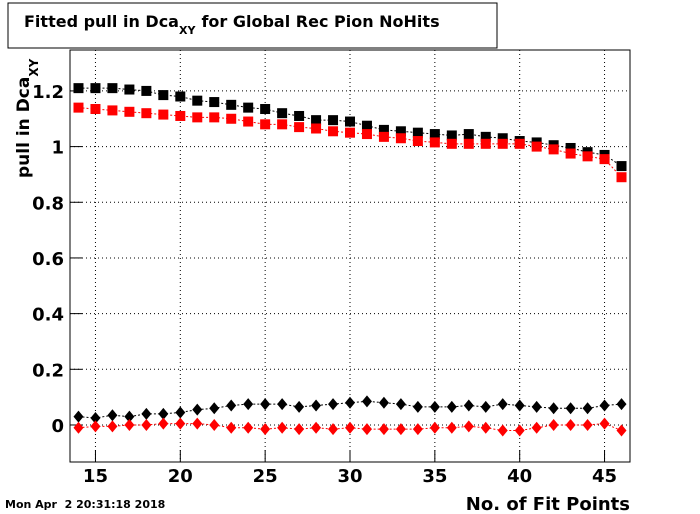 The width and height of the screenshot is (700, 514). I want to click on title-sub: XY, so click(187, 30).